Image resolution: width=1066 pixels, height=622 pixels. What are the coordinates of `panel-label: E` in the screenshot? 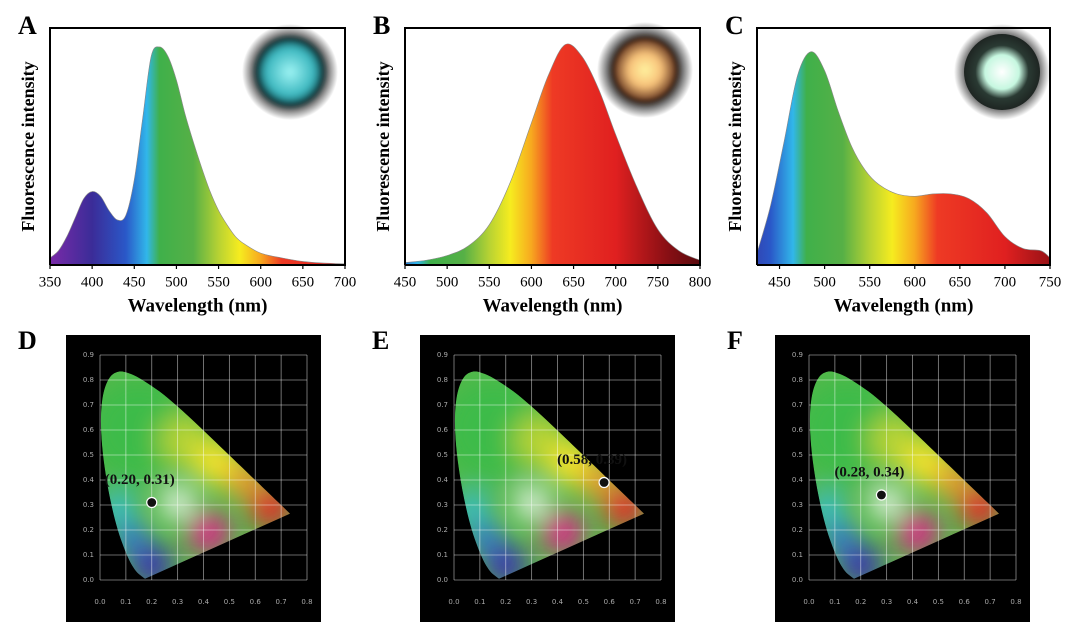 It's located at (380, 340).